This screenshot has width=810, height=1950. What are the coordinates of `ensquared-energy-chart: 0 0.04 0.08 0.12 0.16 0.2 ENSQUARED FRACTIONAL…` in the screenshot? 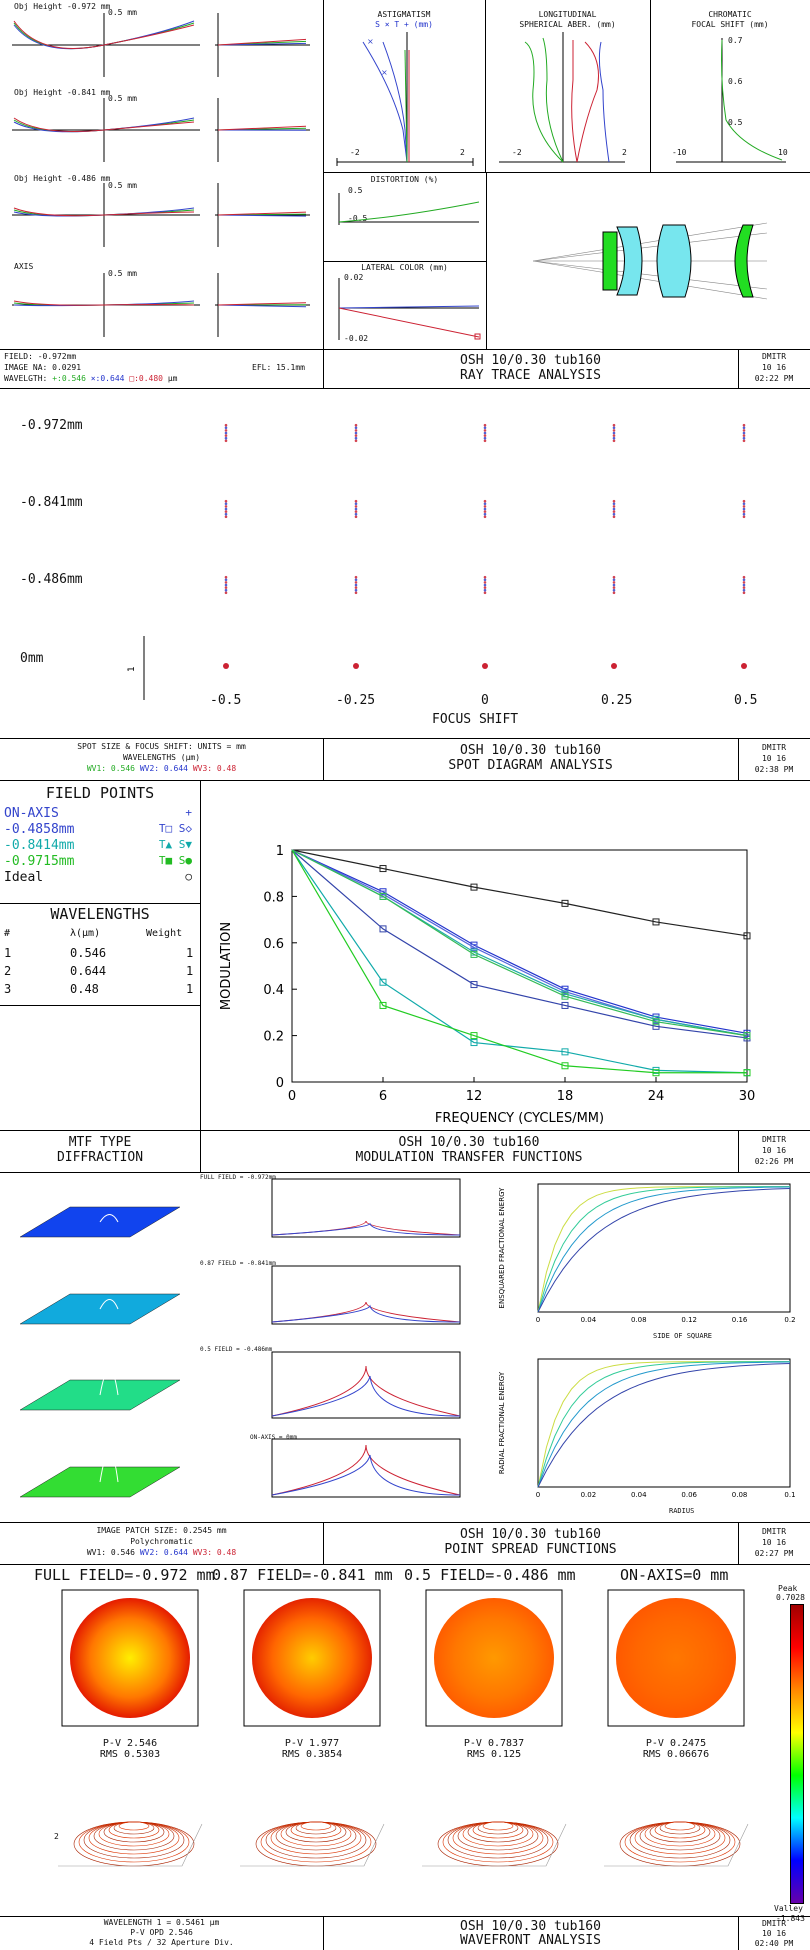 It's located at (647, 1253).